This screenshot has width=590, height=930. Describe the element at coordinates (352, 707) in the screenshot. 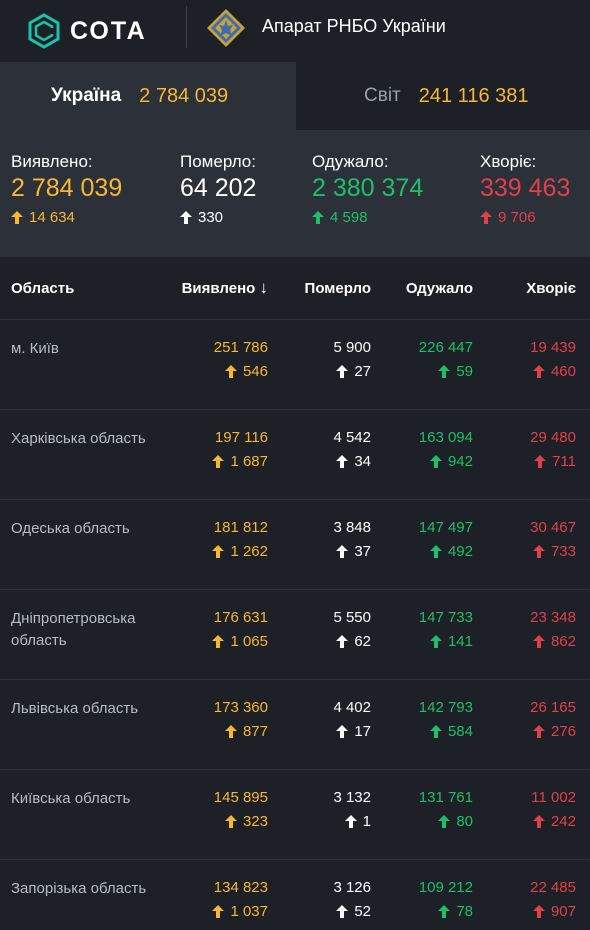

I see `cell-deaths-value: 4 402` at that location.